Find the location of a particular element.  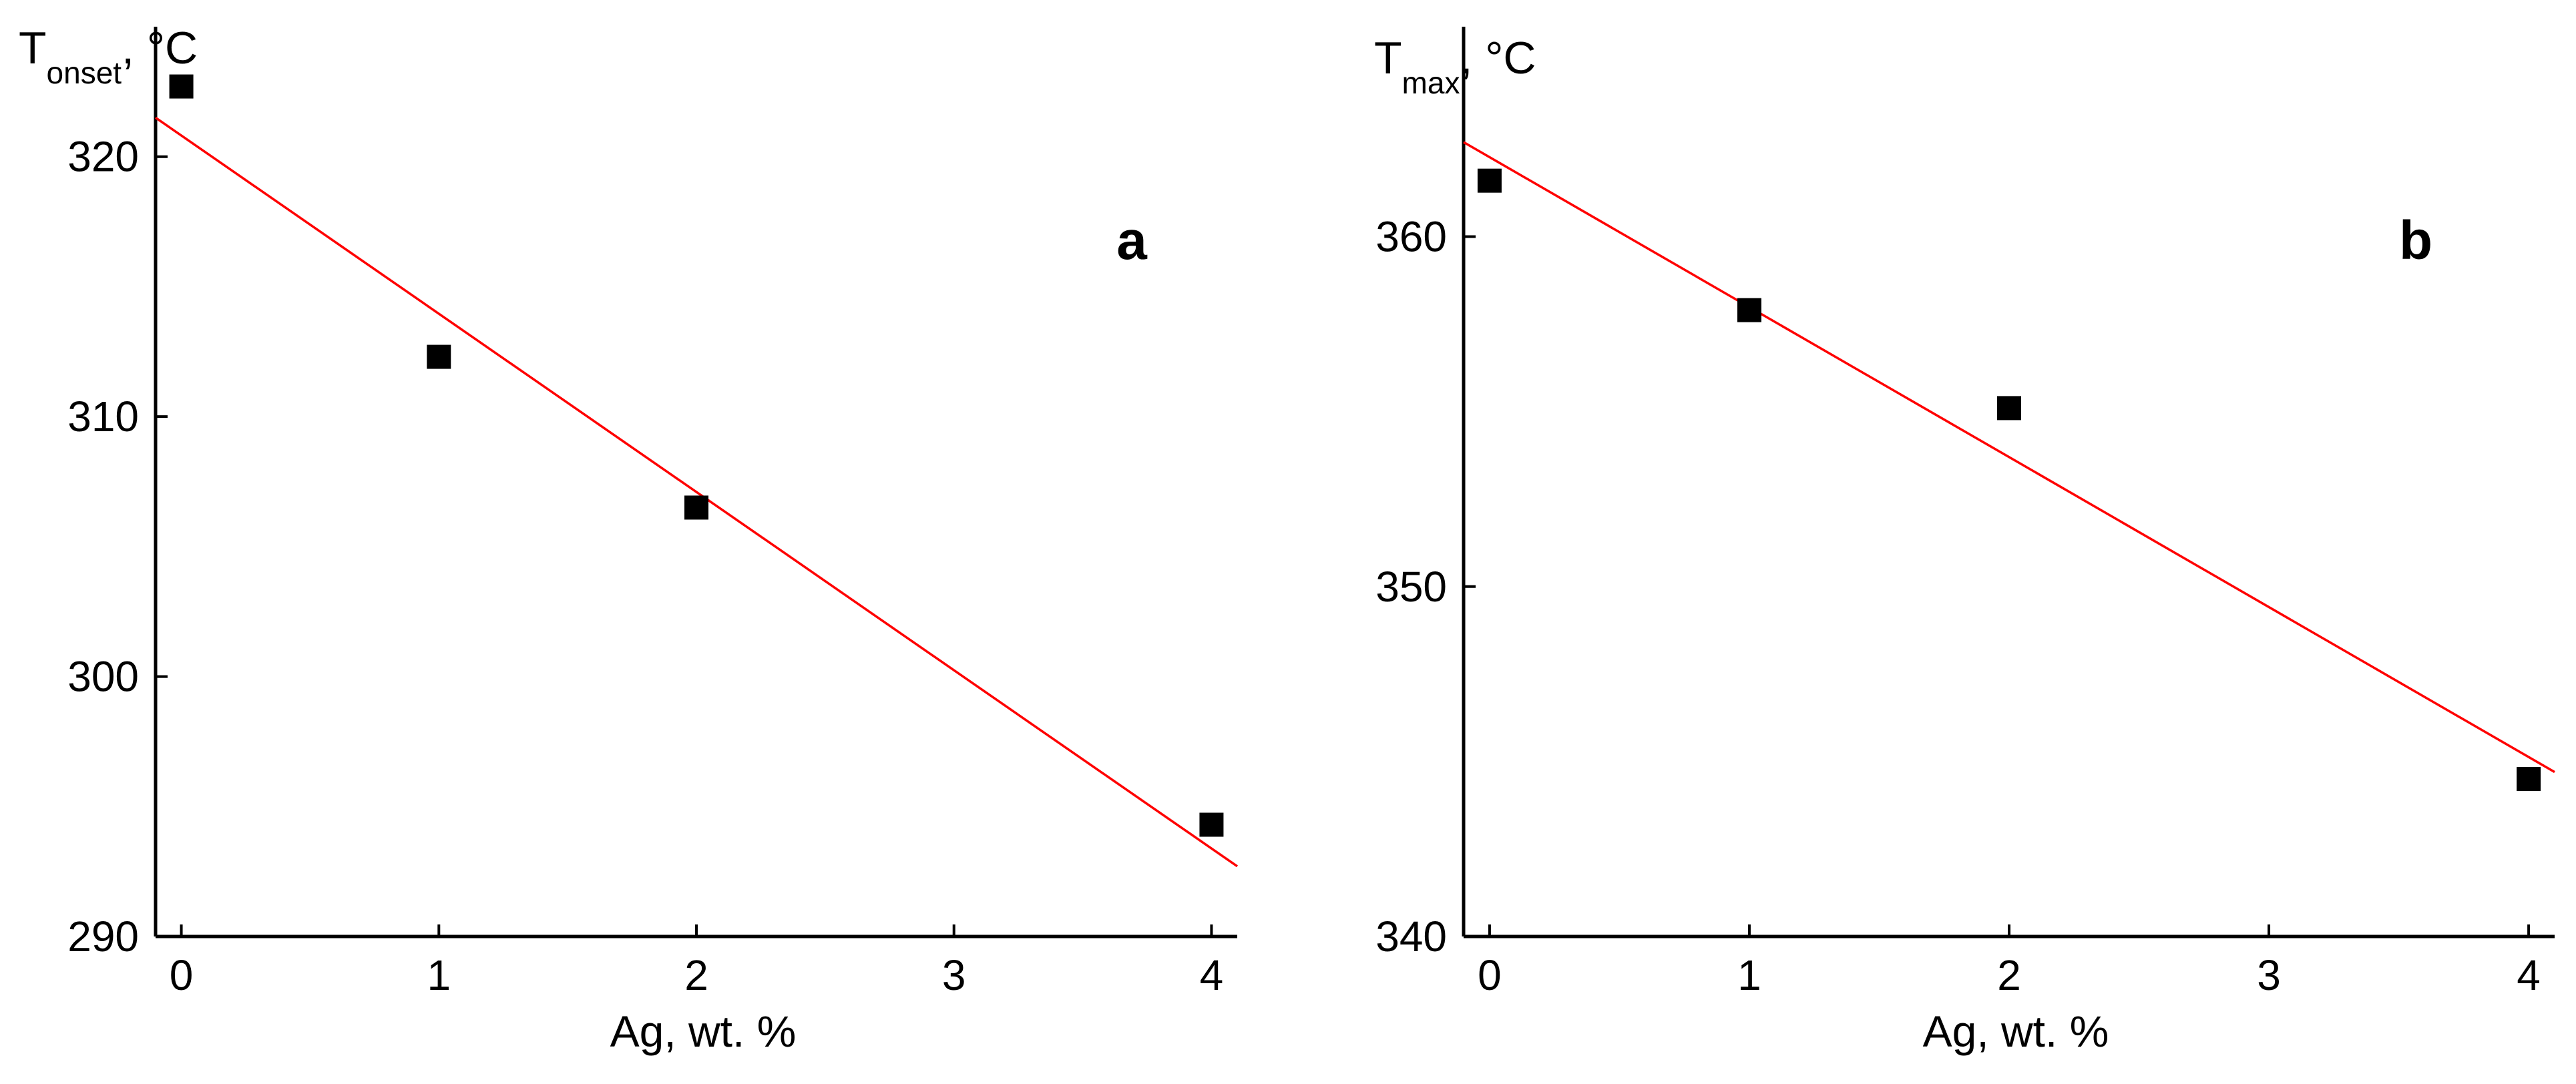

y-tick-label: 300 is located at coordinates (103, 677).